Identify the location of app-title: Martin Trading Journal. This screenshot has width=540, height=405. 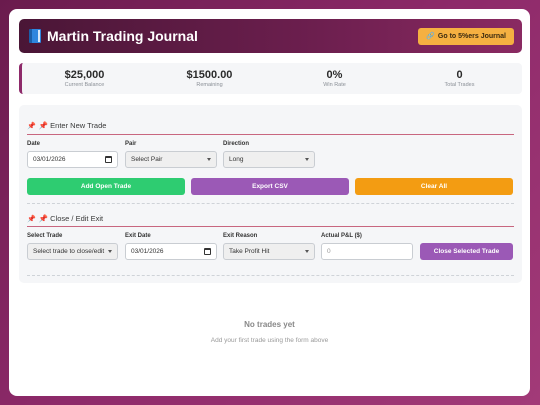
(122, 36).